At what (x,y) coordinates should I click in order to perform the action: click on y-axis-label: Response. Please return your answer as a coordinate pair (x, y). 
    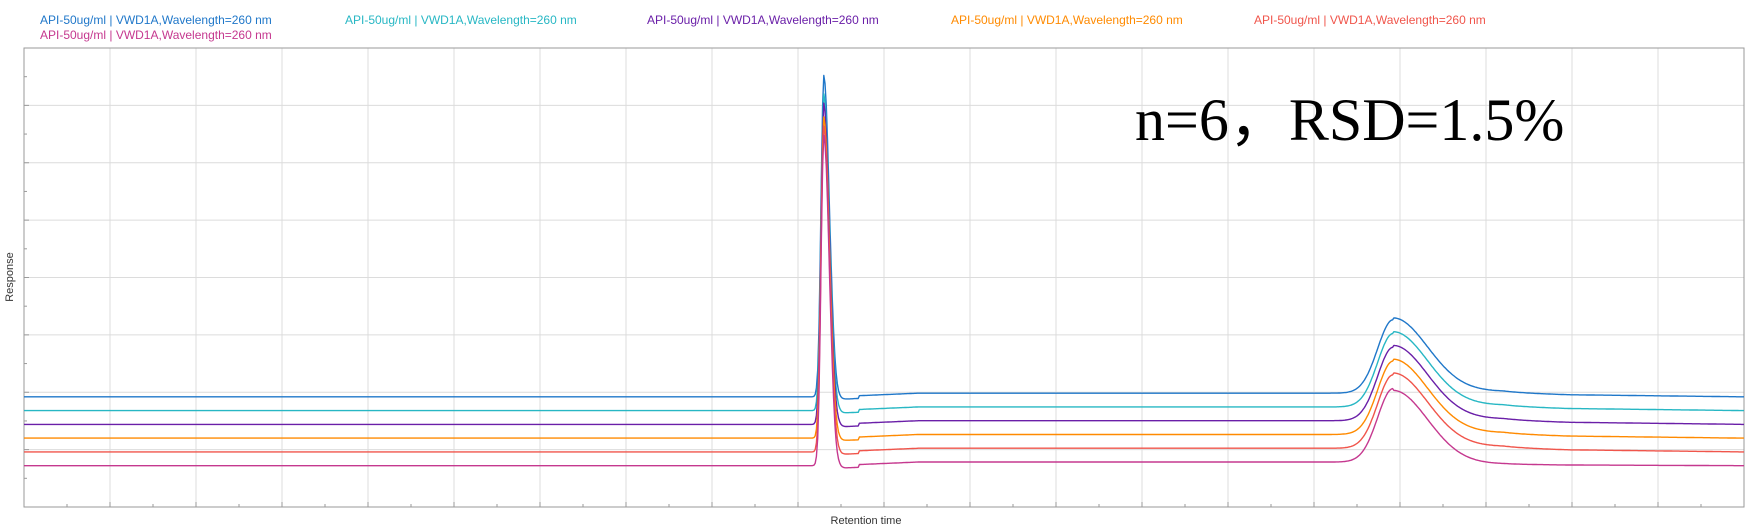
    Looking at the image, I should click on (10, 277).